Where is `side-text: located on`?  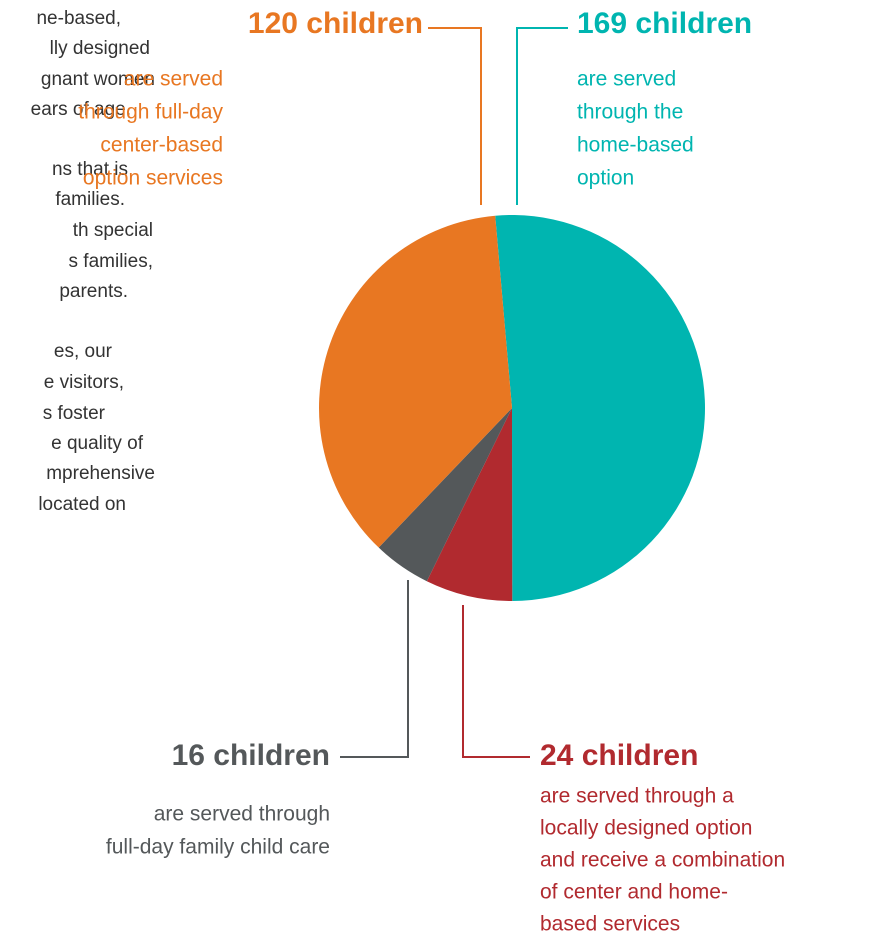 side-text: located on is located at coordinates (82, 504).